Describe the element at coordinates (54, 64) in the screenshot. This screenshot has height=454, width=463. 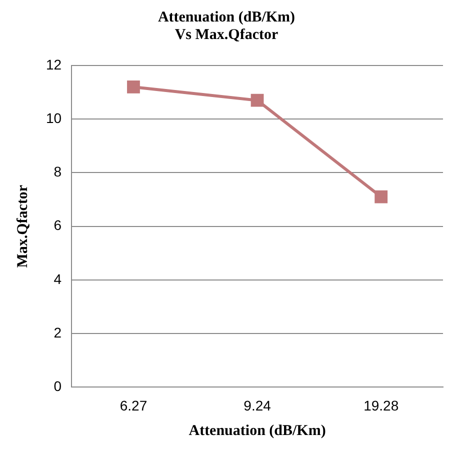
I see `y-tick-label: 12` at that location.